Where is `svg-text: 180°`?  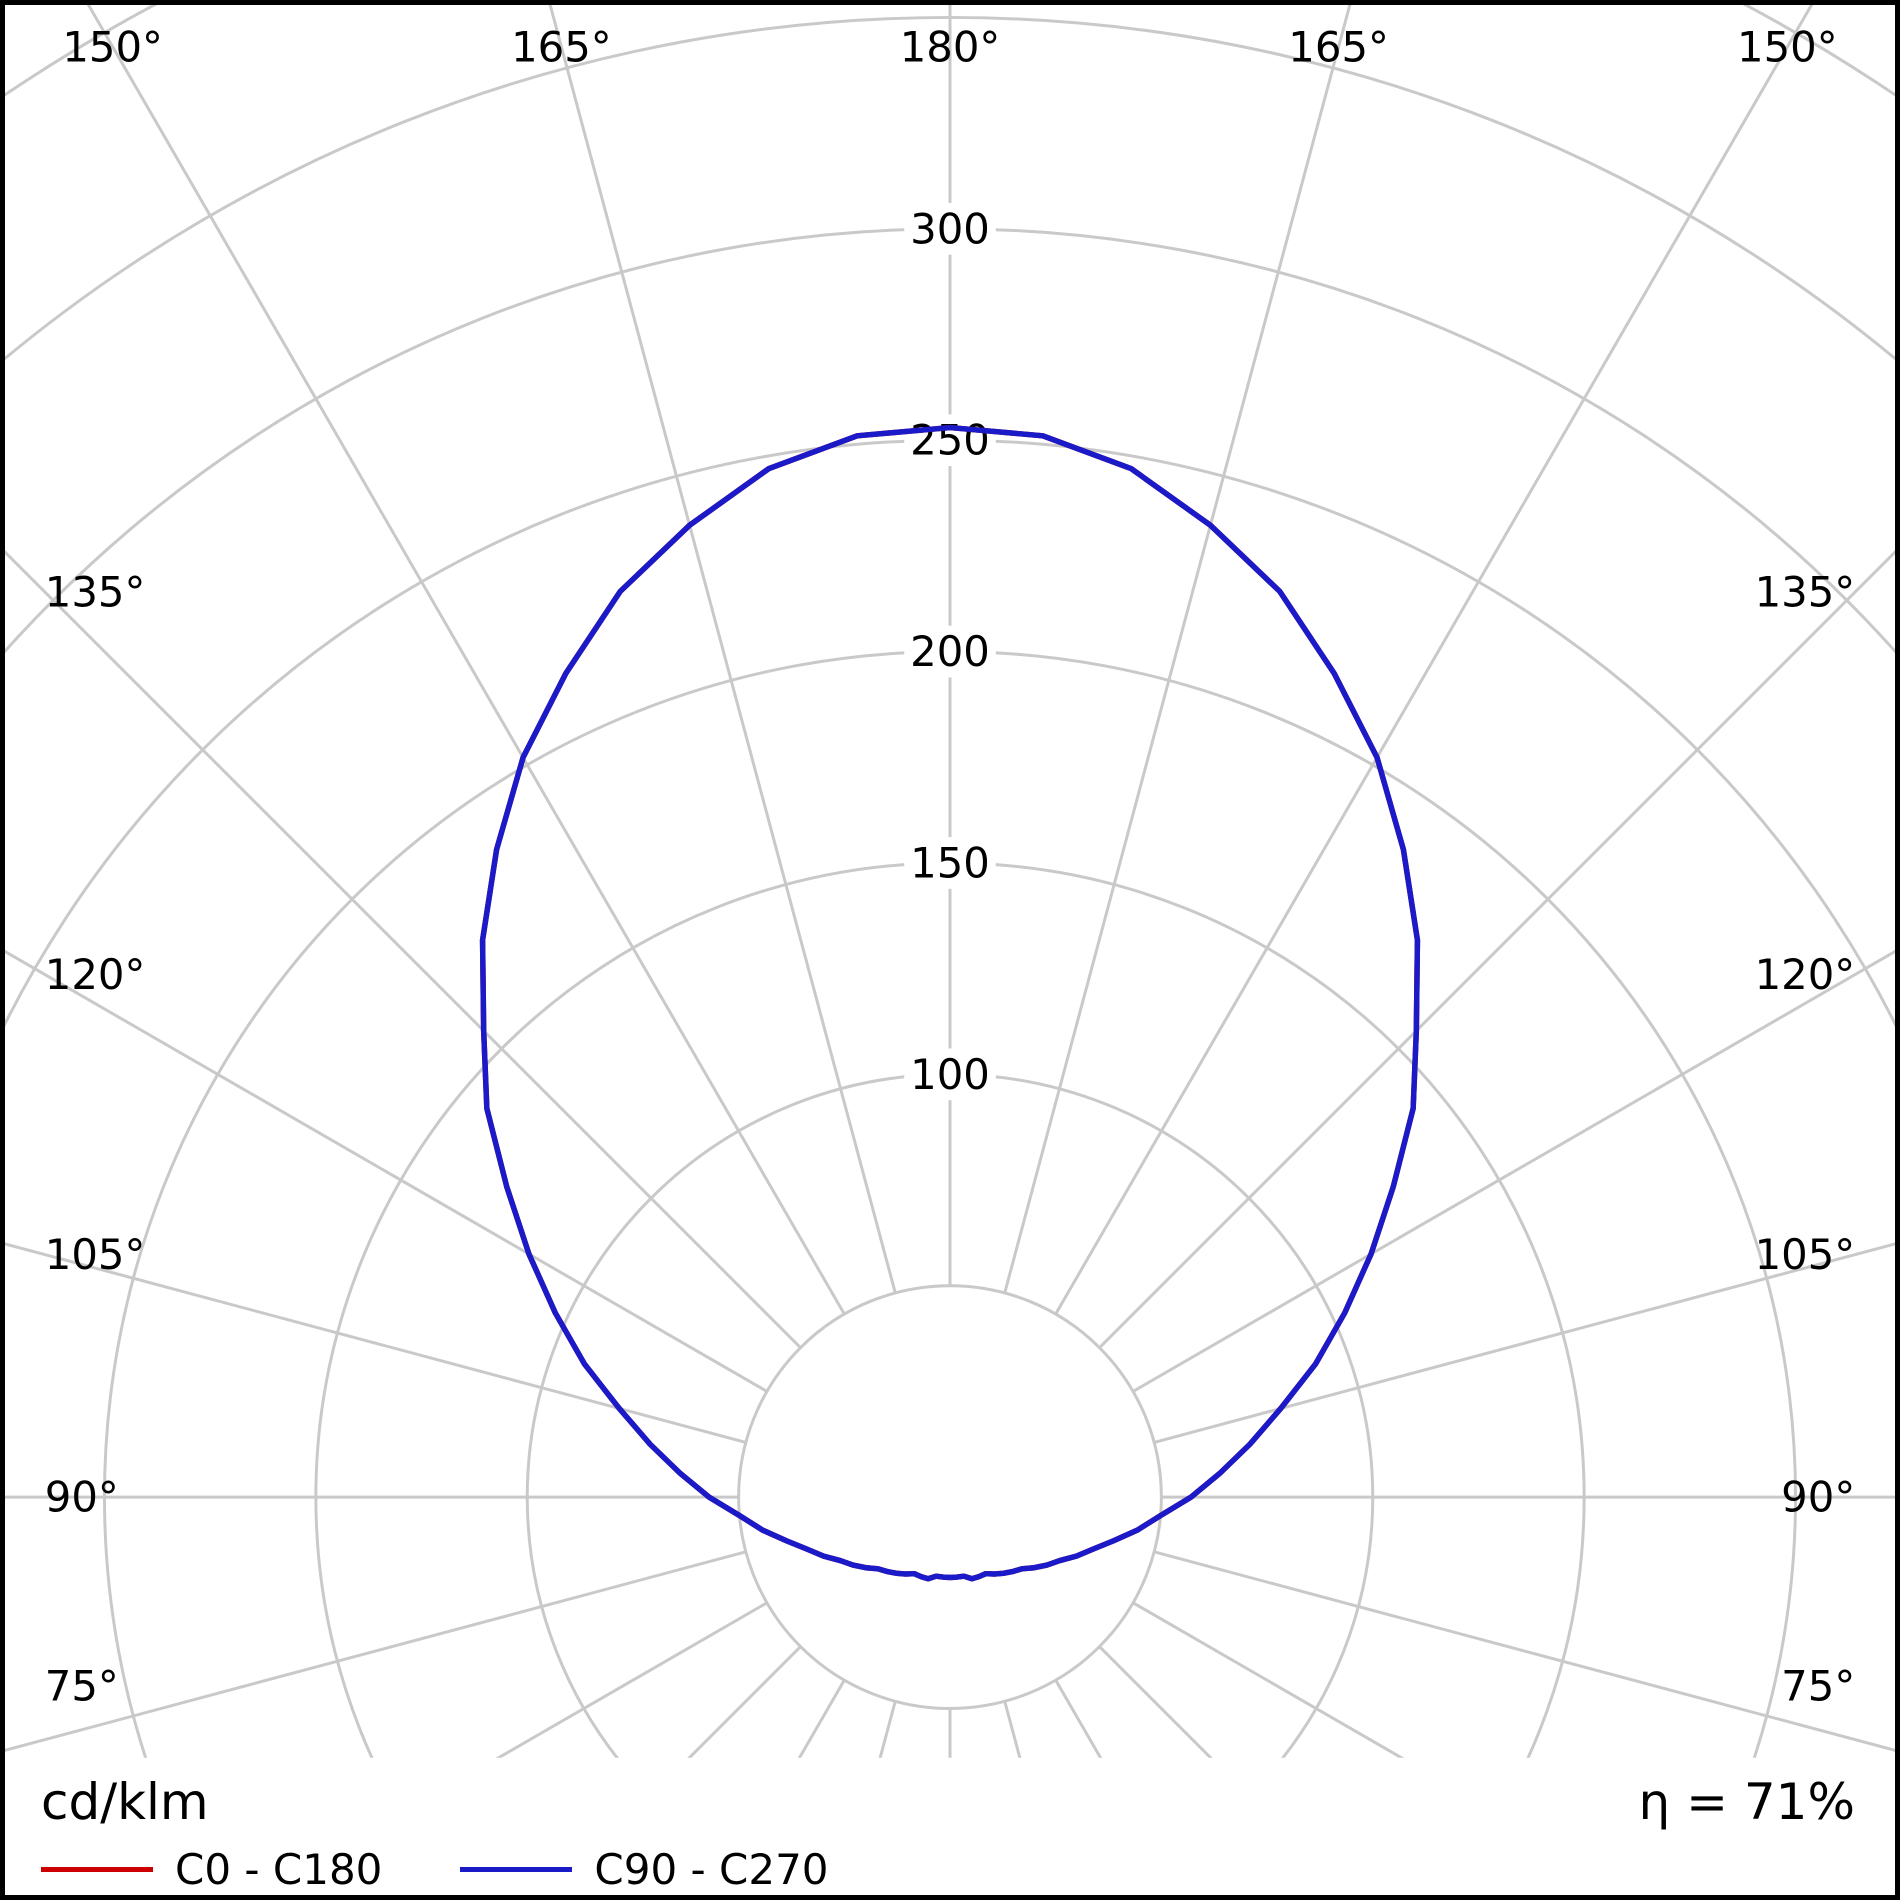
svg-text: 180° is located at coordinates (950, 46).